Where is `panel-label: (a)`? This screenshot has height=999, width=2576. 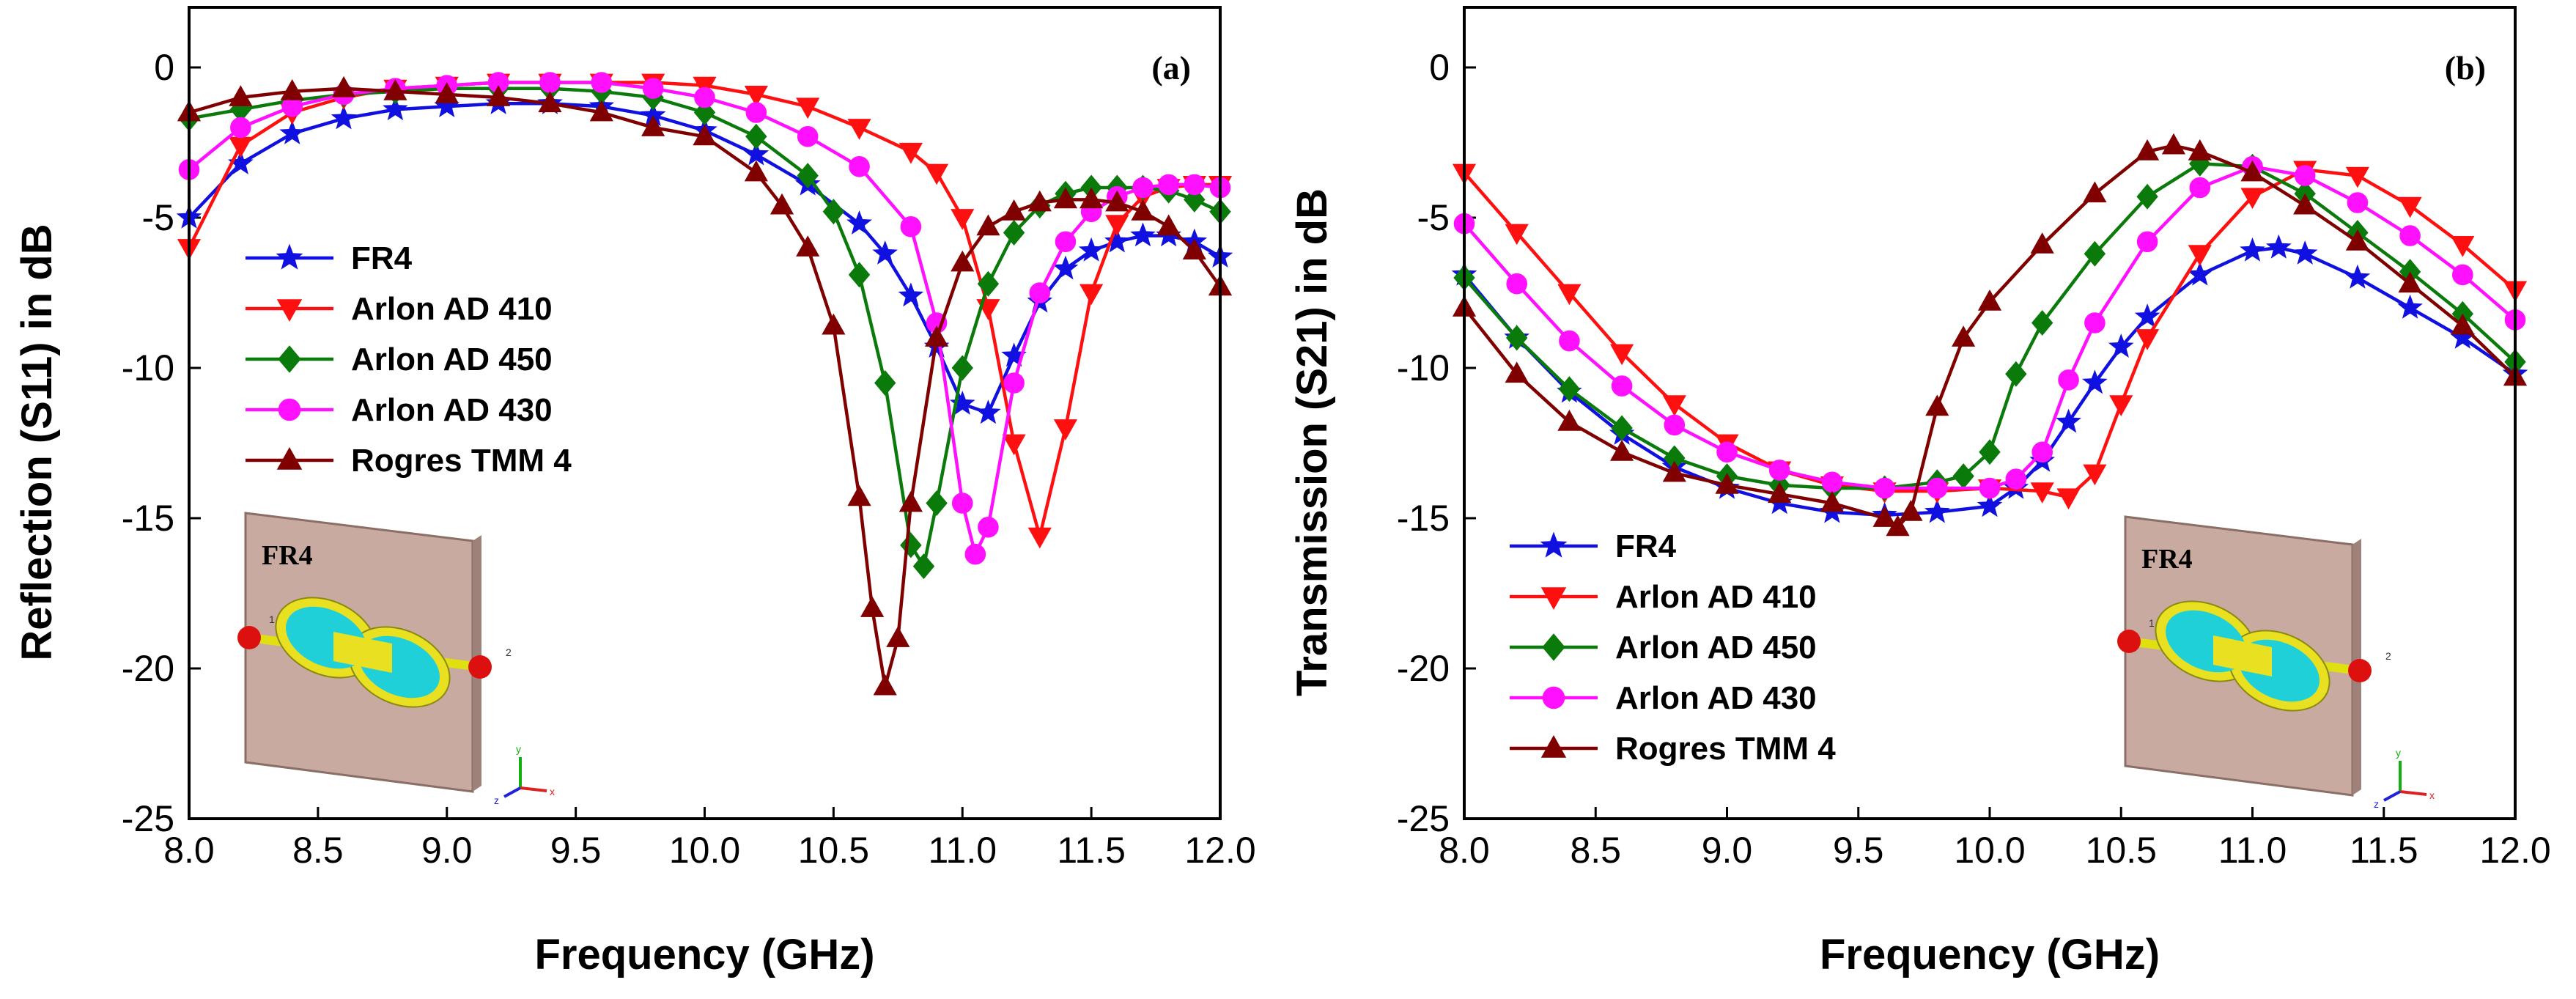 panel-label: (a) is located at coordinates (1171, 67).